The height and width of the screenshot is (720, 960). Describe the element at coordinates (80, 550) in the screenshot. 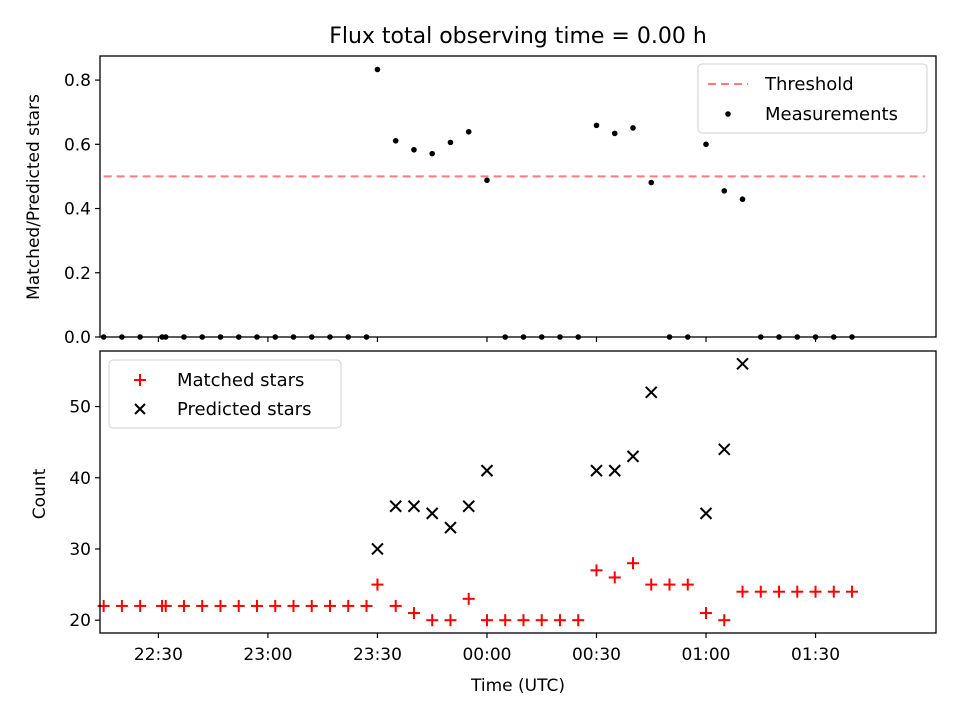

I see `bottom-ytick-label: 30` at that location.